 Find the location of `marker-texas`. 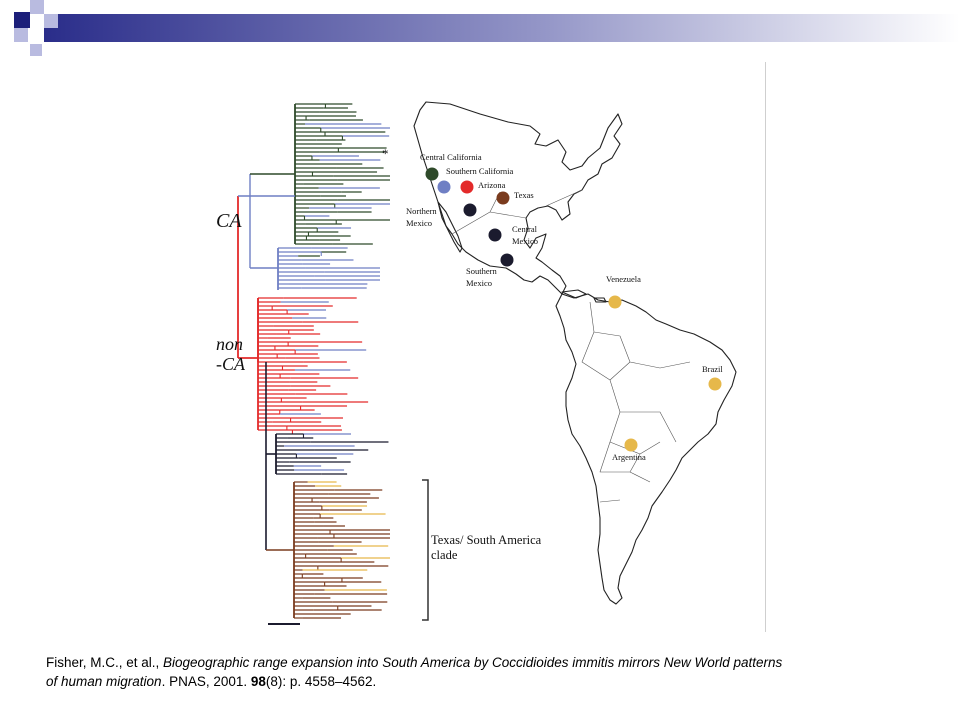

marker-texas is located at coordinates (503, 198).